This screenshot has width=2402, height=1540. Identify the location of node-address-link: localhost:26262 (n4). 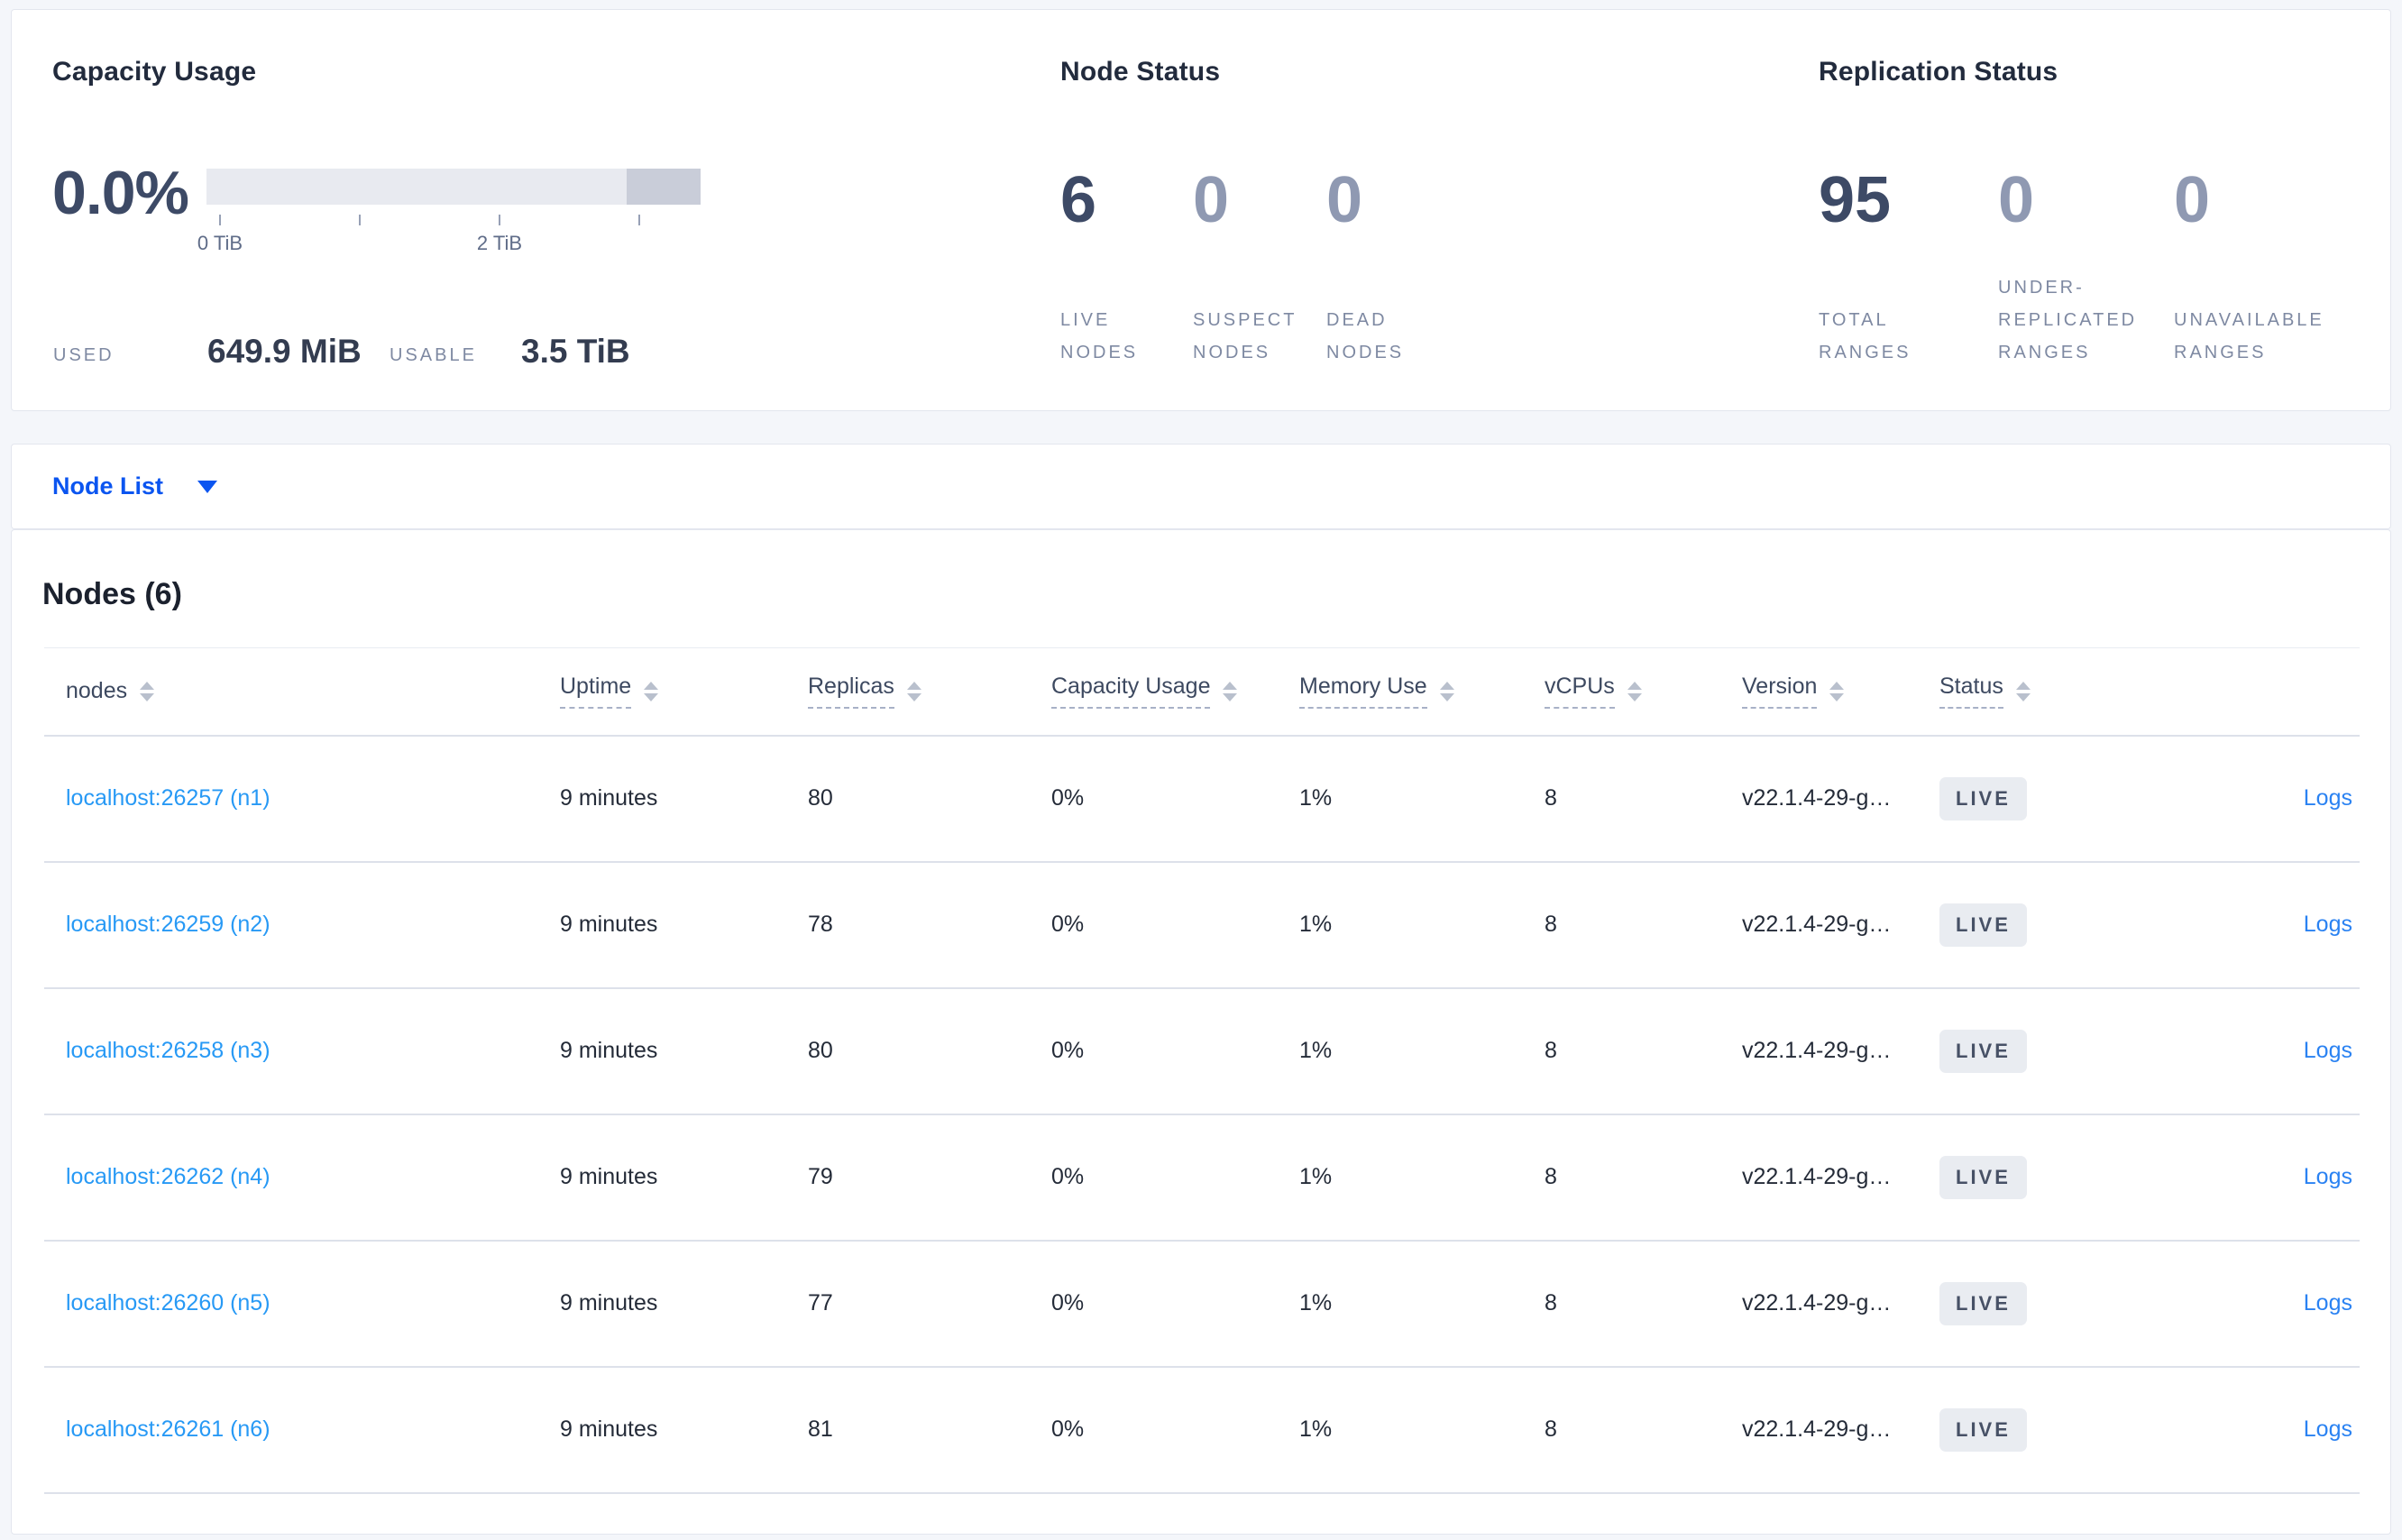
(168, 1177).